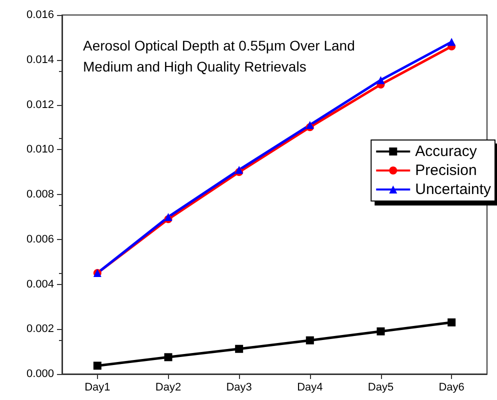 This screenshot has height=400, width=497. I want to click on x-tick-label: Day3, so click(239, 388).